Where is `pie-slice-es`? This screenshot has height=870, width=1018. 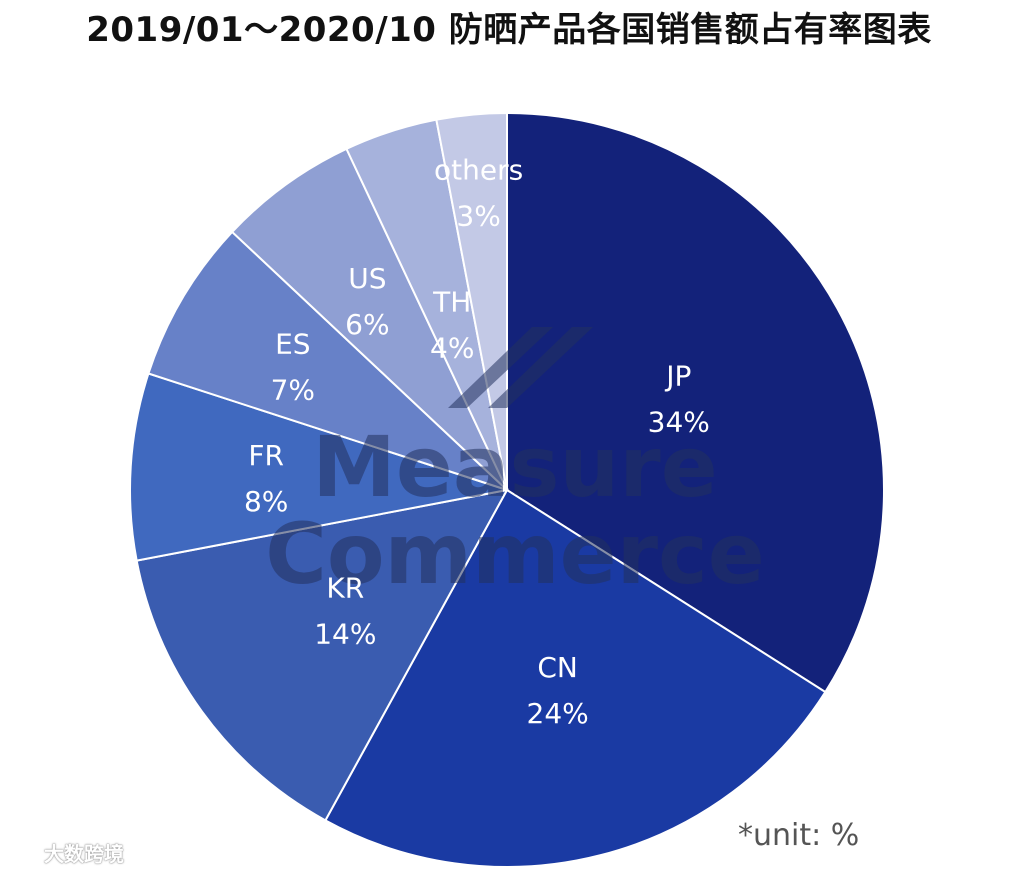 pie-slice-es is located at coordinates (327, 360).